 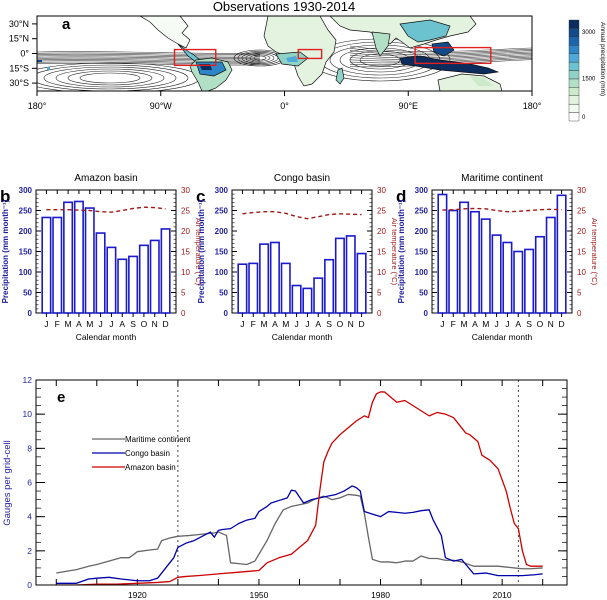 What do you see at coordinates (589, 79) in the screenshot?
I see `colorbar-tick-label: 1500` at bounding box center [589, 79].